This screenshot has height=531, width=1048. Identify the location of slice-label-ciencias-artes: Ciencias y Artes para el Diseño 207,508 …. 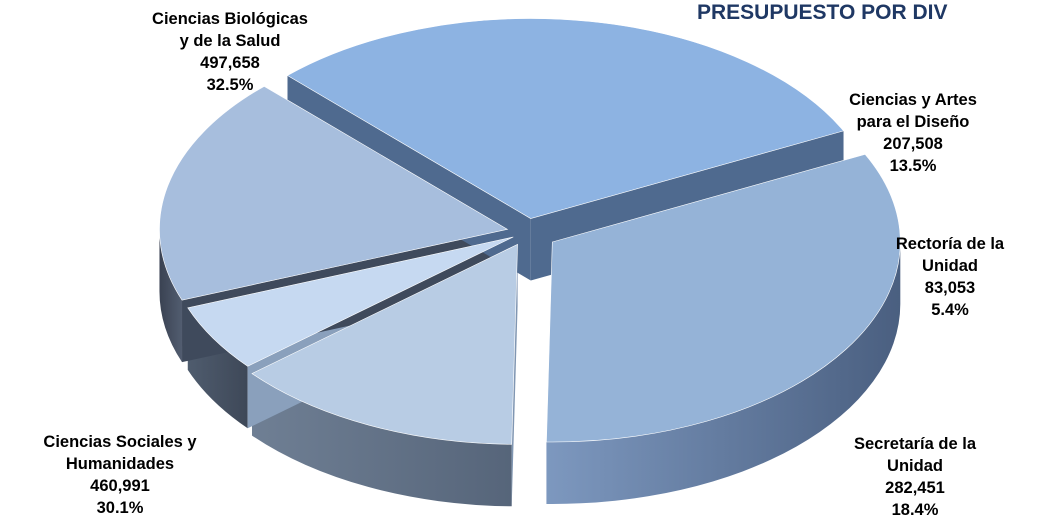
(913, 133).